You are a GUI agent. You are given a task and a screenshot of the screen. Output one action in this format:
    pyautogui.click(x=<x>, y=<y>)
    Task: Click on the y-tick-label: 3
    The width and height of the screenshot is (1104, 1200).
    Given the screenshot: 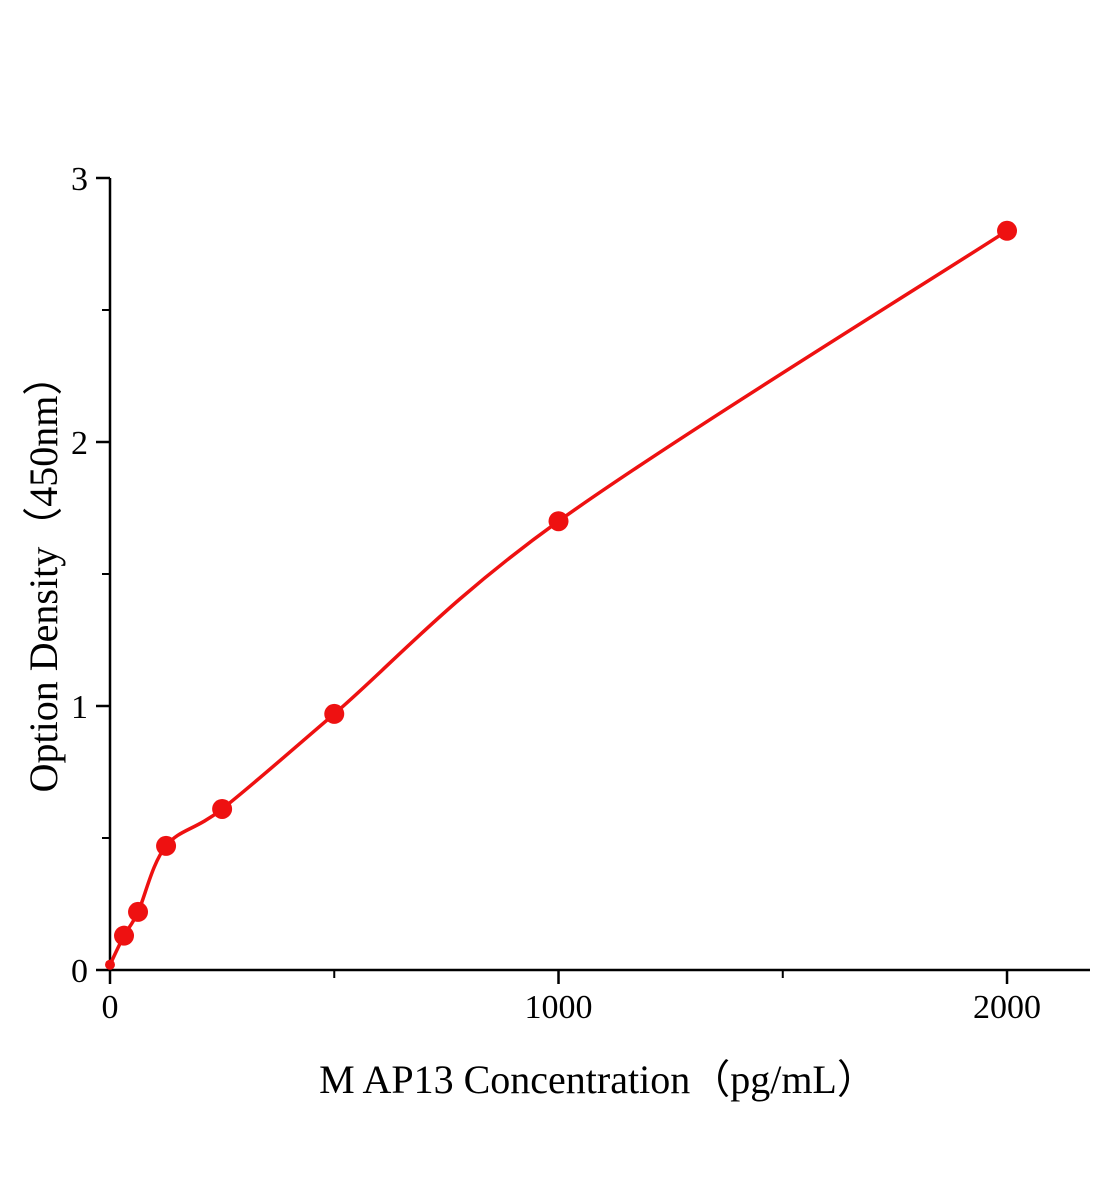 What is the action you would take?
    pyautogui.click(x=79, y=179)
    